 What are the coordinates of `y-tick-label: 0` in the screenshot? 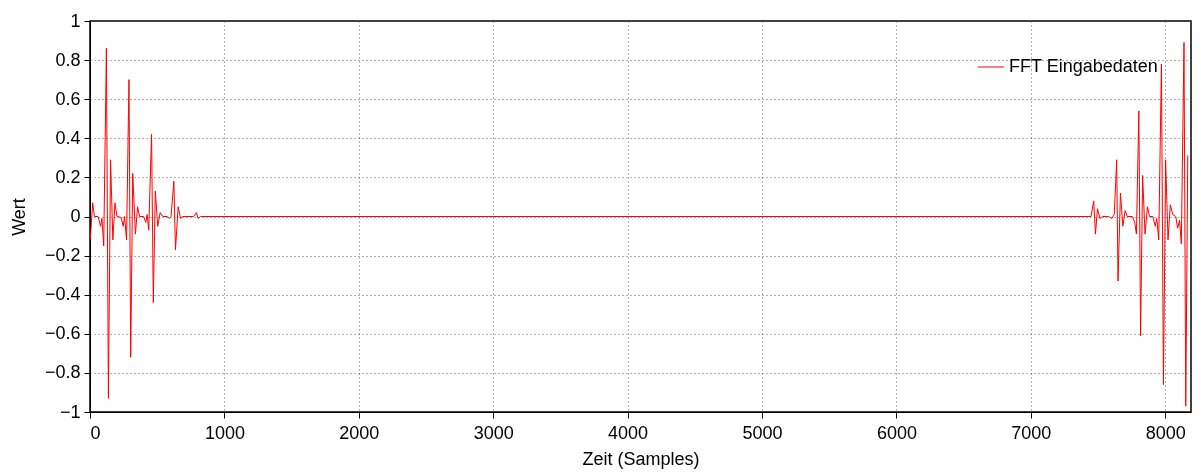 It's located at (75, 216).